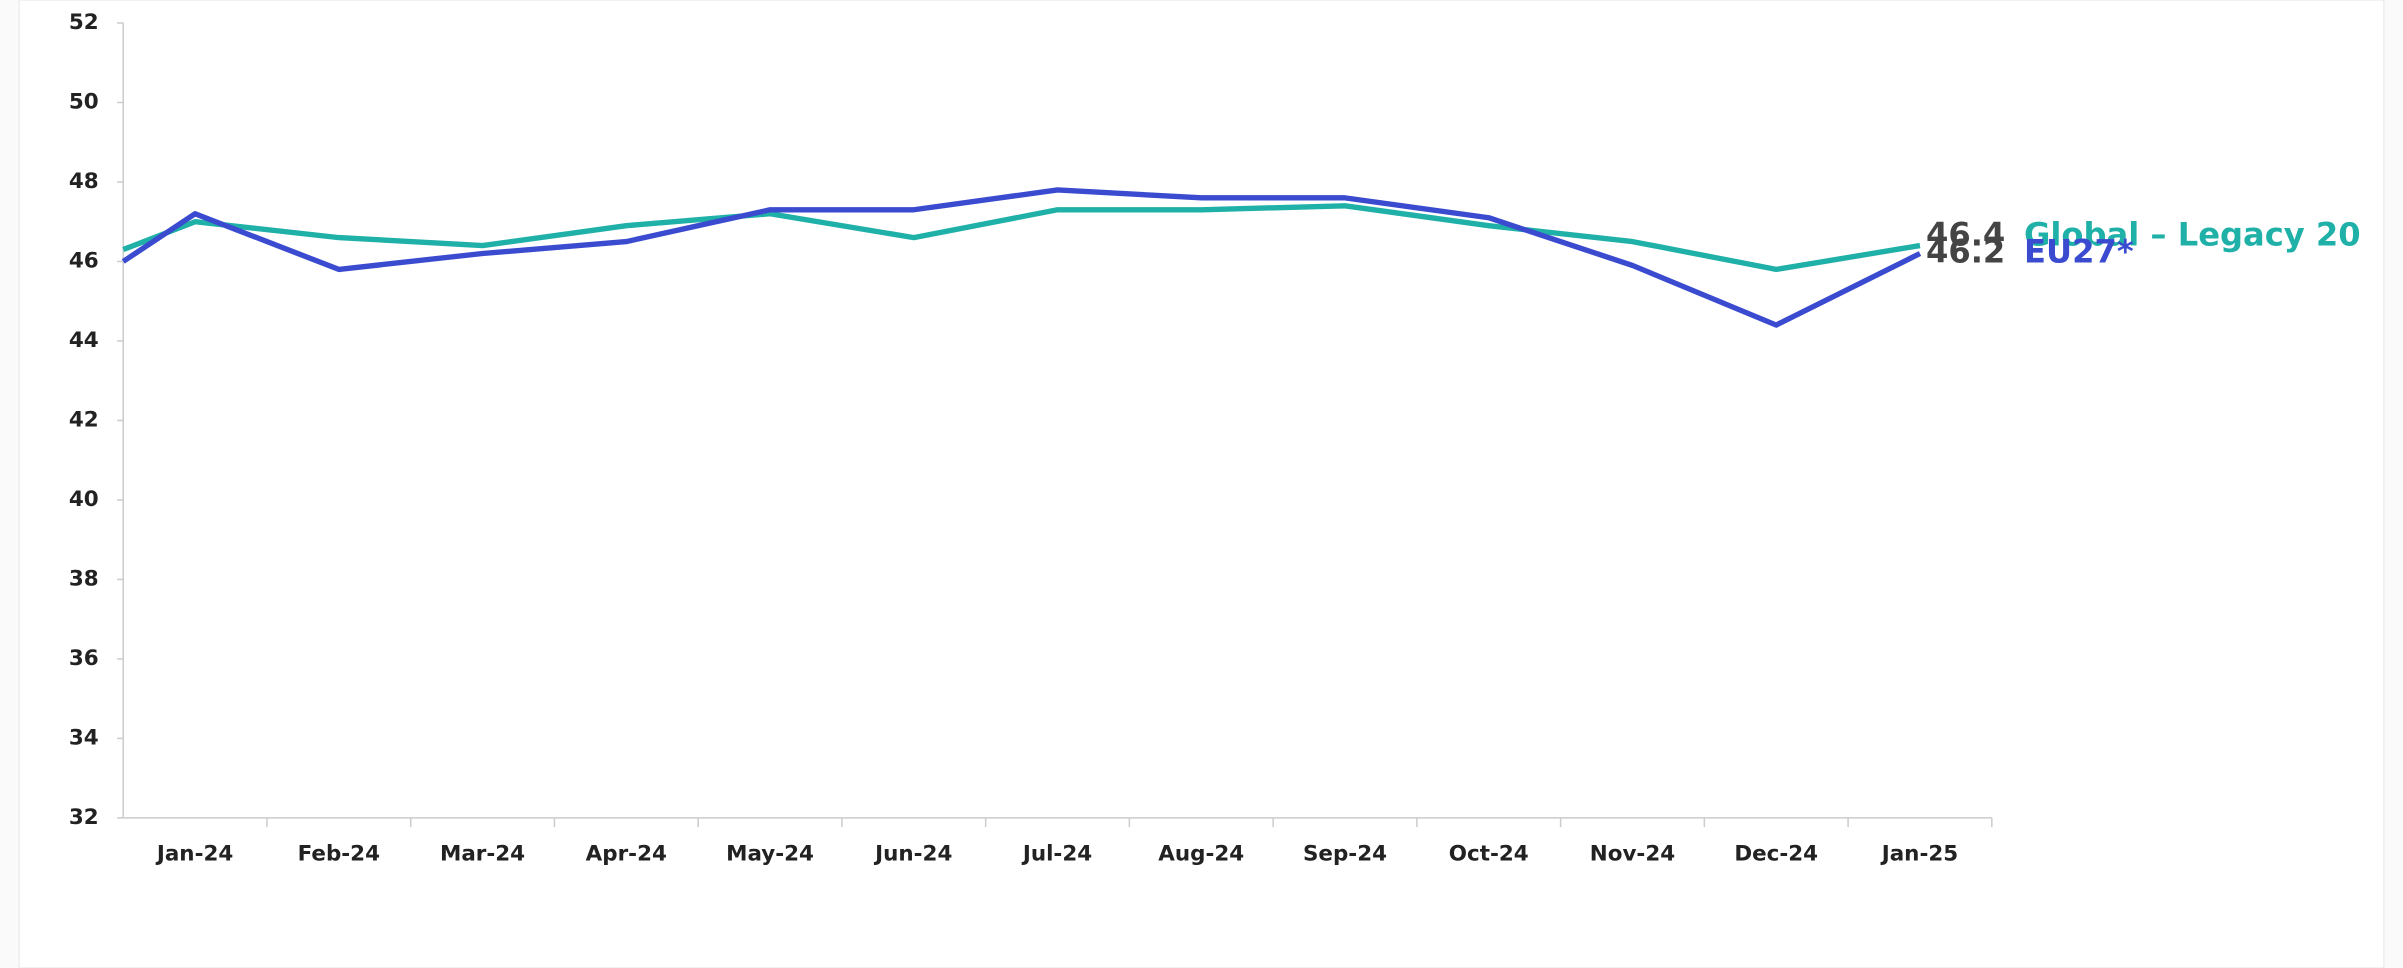 The width and height of the screenshot is (2403, 968). I want to click on y-tick-label: 46, so click(84, 260).